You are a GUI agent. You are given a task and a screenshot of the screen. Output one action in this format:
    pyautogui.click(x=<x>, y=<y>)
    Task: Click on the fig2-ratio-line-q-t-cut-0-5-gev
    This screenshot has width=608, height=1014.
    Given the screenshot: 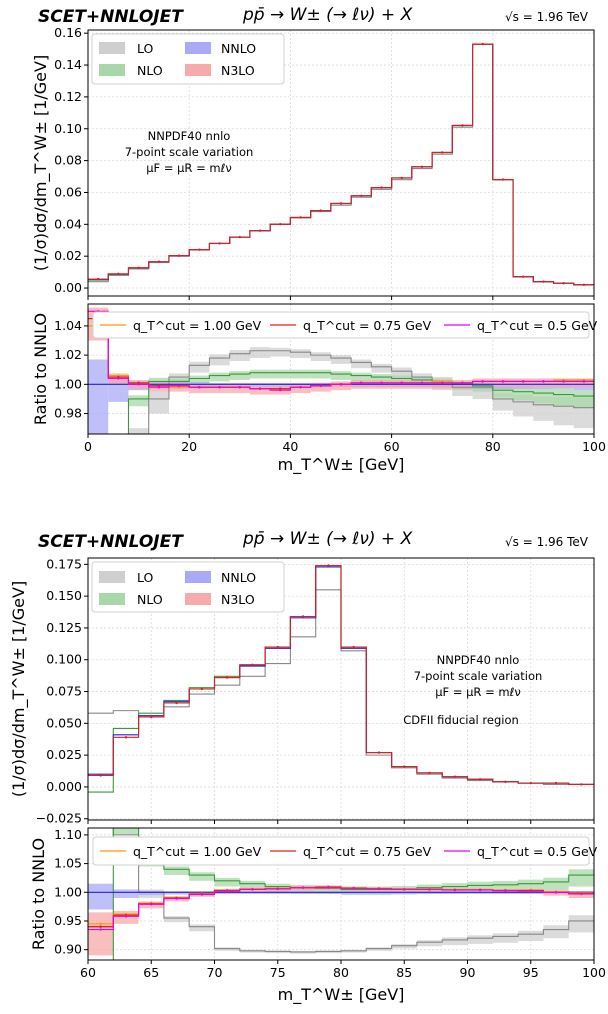 What is the action you would take?
    pyautogui.click(x=341, y=909)
    